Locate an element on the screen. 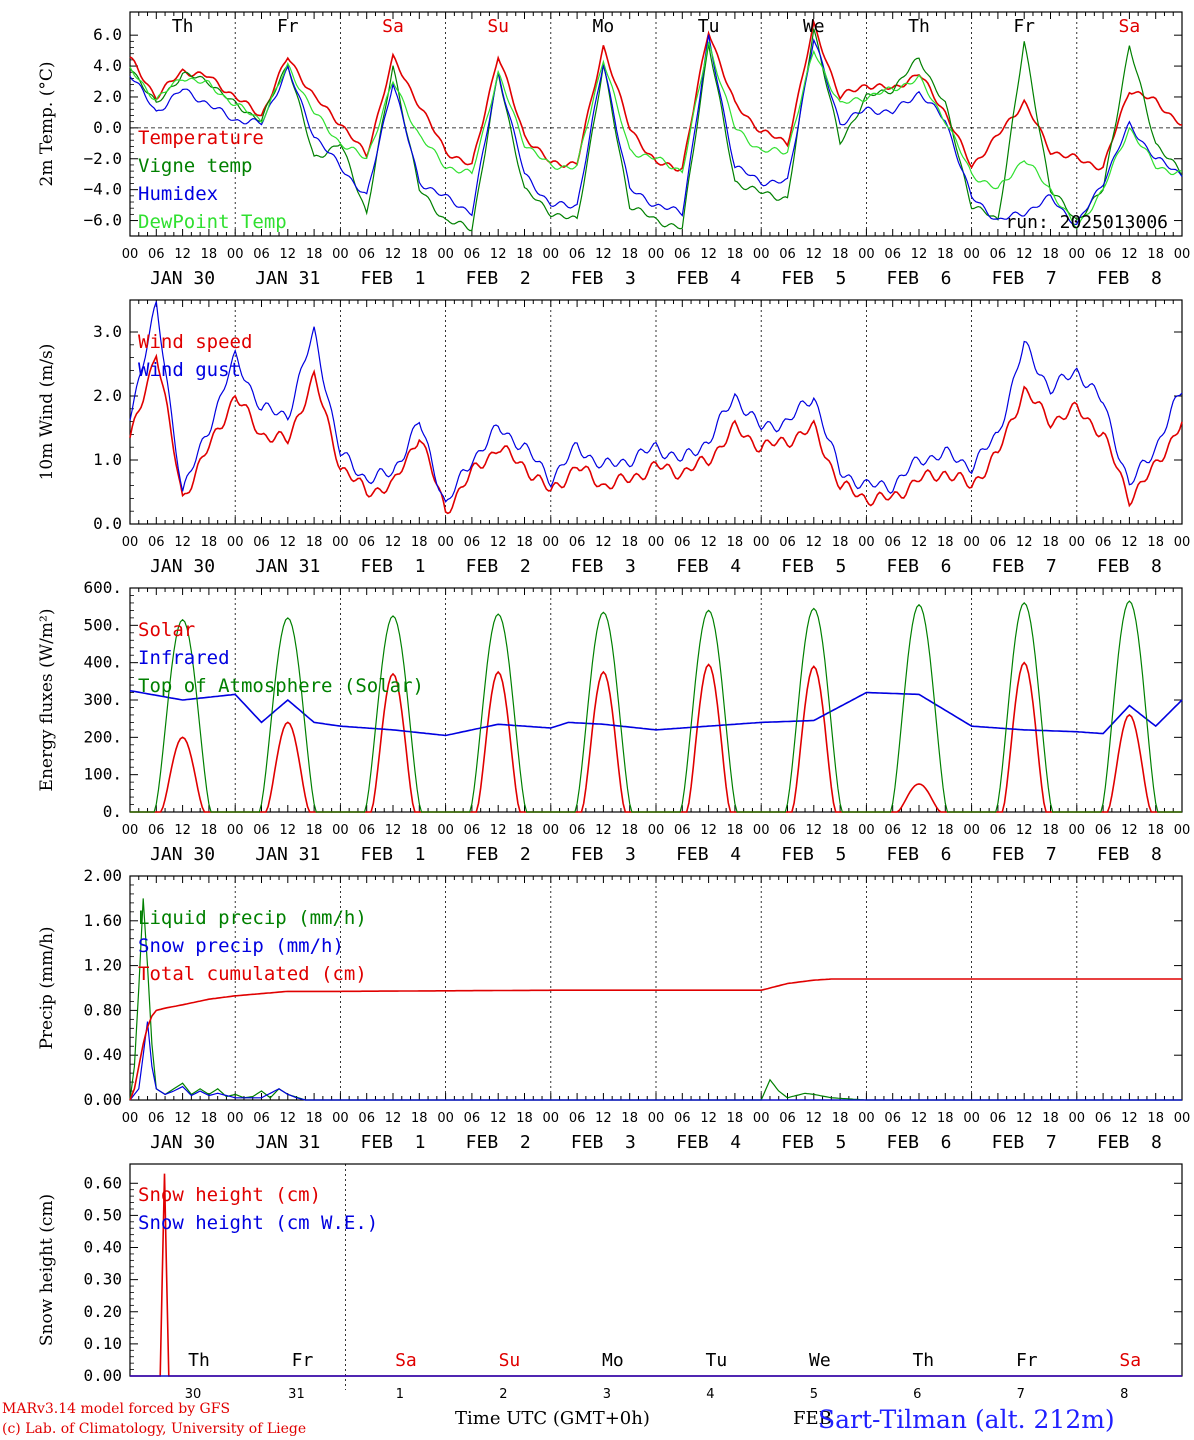  series-line-wind-speed is located at coordinates (656, 434).